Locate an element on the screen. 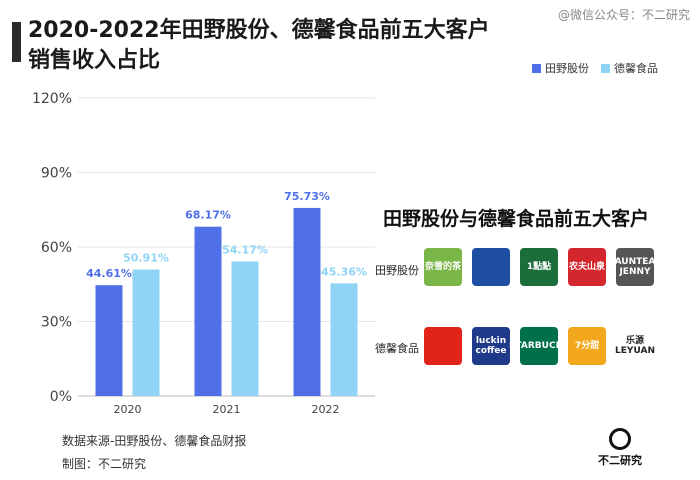 This screenshot has height=480, width=700. nongfu-spring-logo: 农夫山泉 is located at coordinates (587, 267).